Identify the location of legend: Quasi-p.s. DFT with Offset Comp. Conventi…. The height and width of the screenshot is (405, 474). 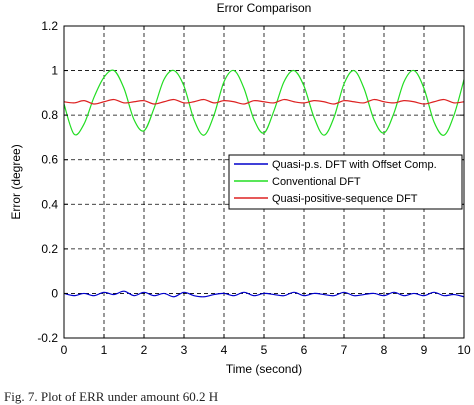
(345, 182).